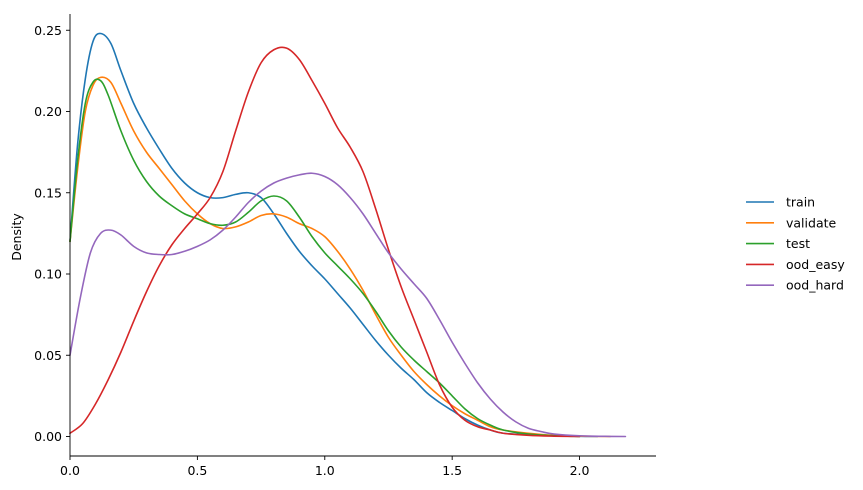 This screenshot has height=490, width=863. Describe the element at coordinates (811, 222) in the screenshot. I see `legend-label-validate: validate` at that location.